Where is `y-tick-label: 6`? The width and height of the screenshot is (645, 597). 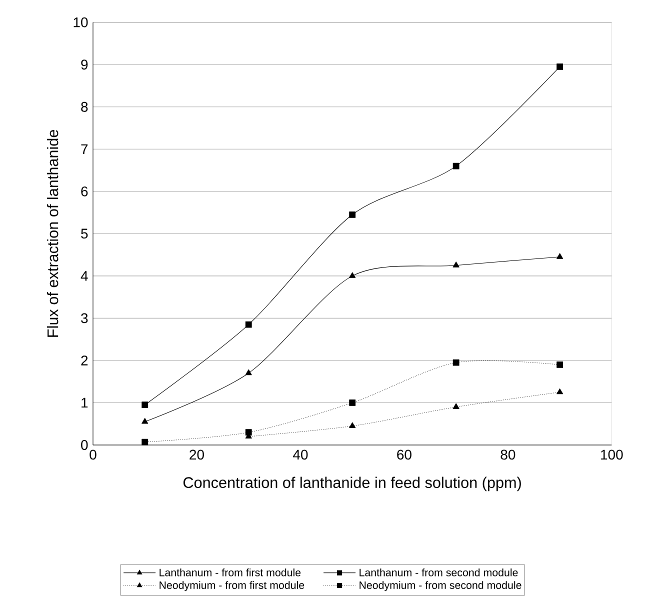
y-tick-label: 6 is located at coordinates (84, 191).